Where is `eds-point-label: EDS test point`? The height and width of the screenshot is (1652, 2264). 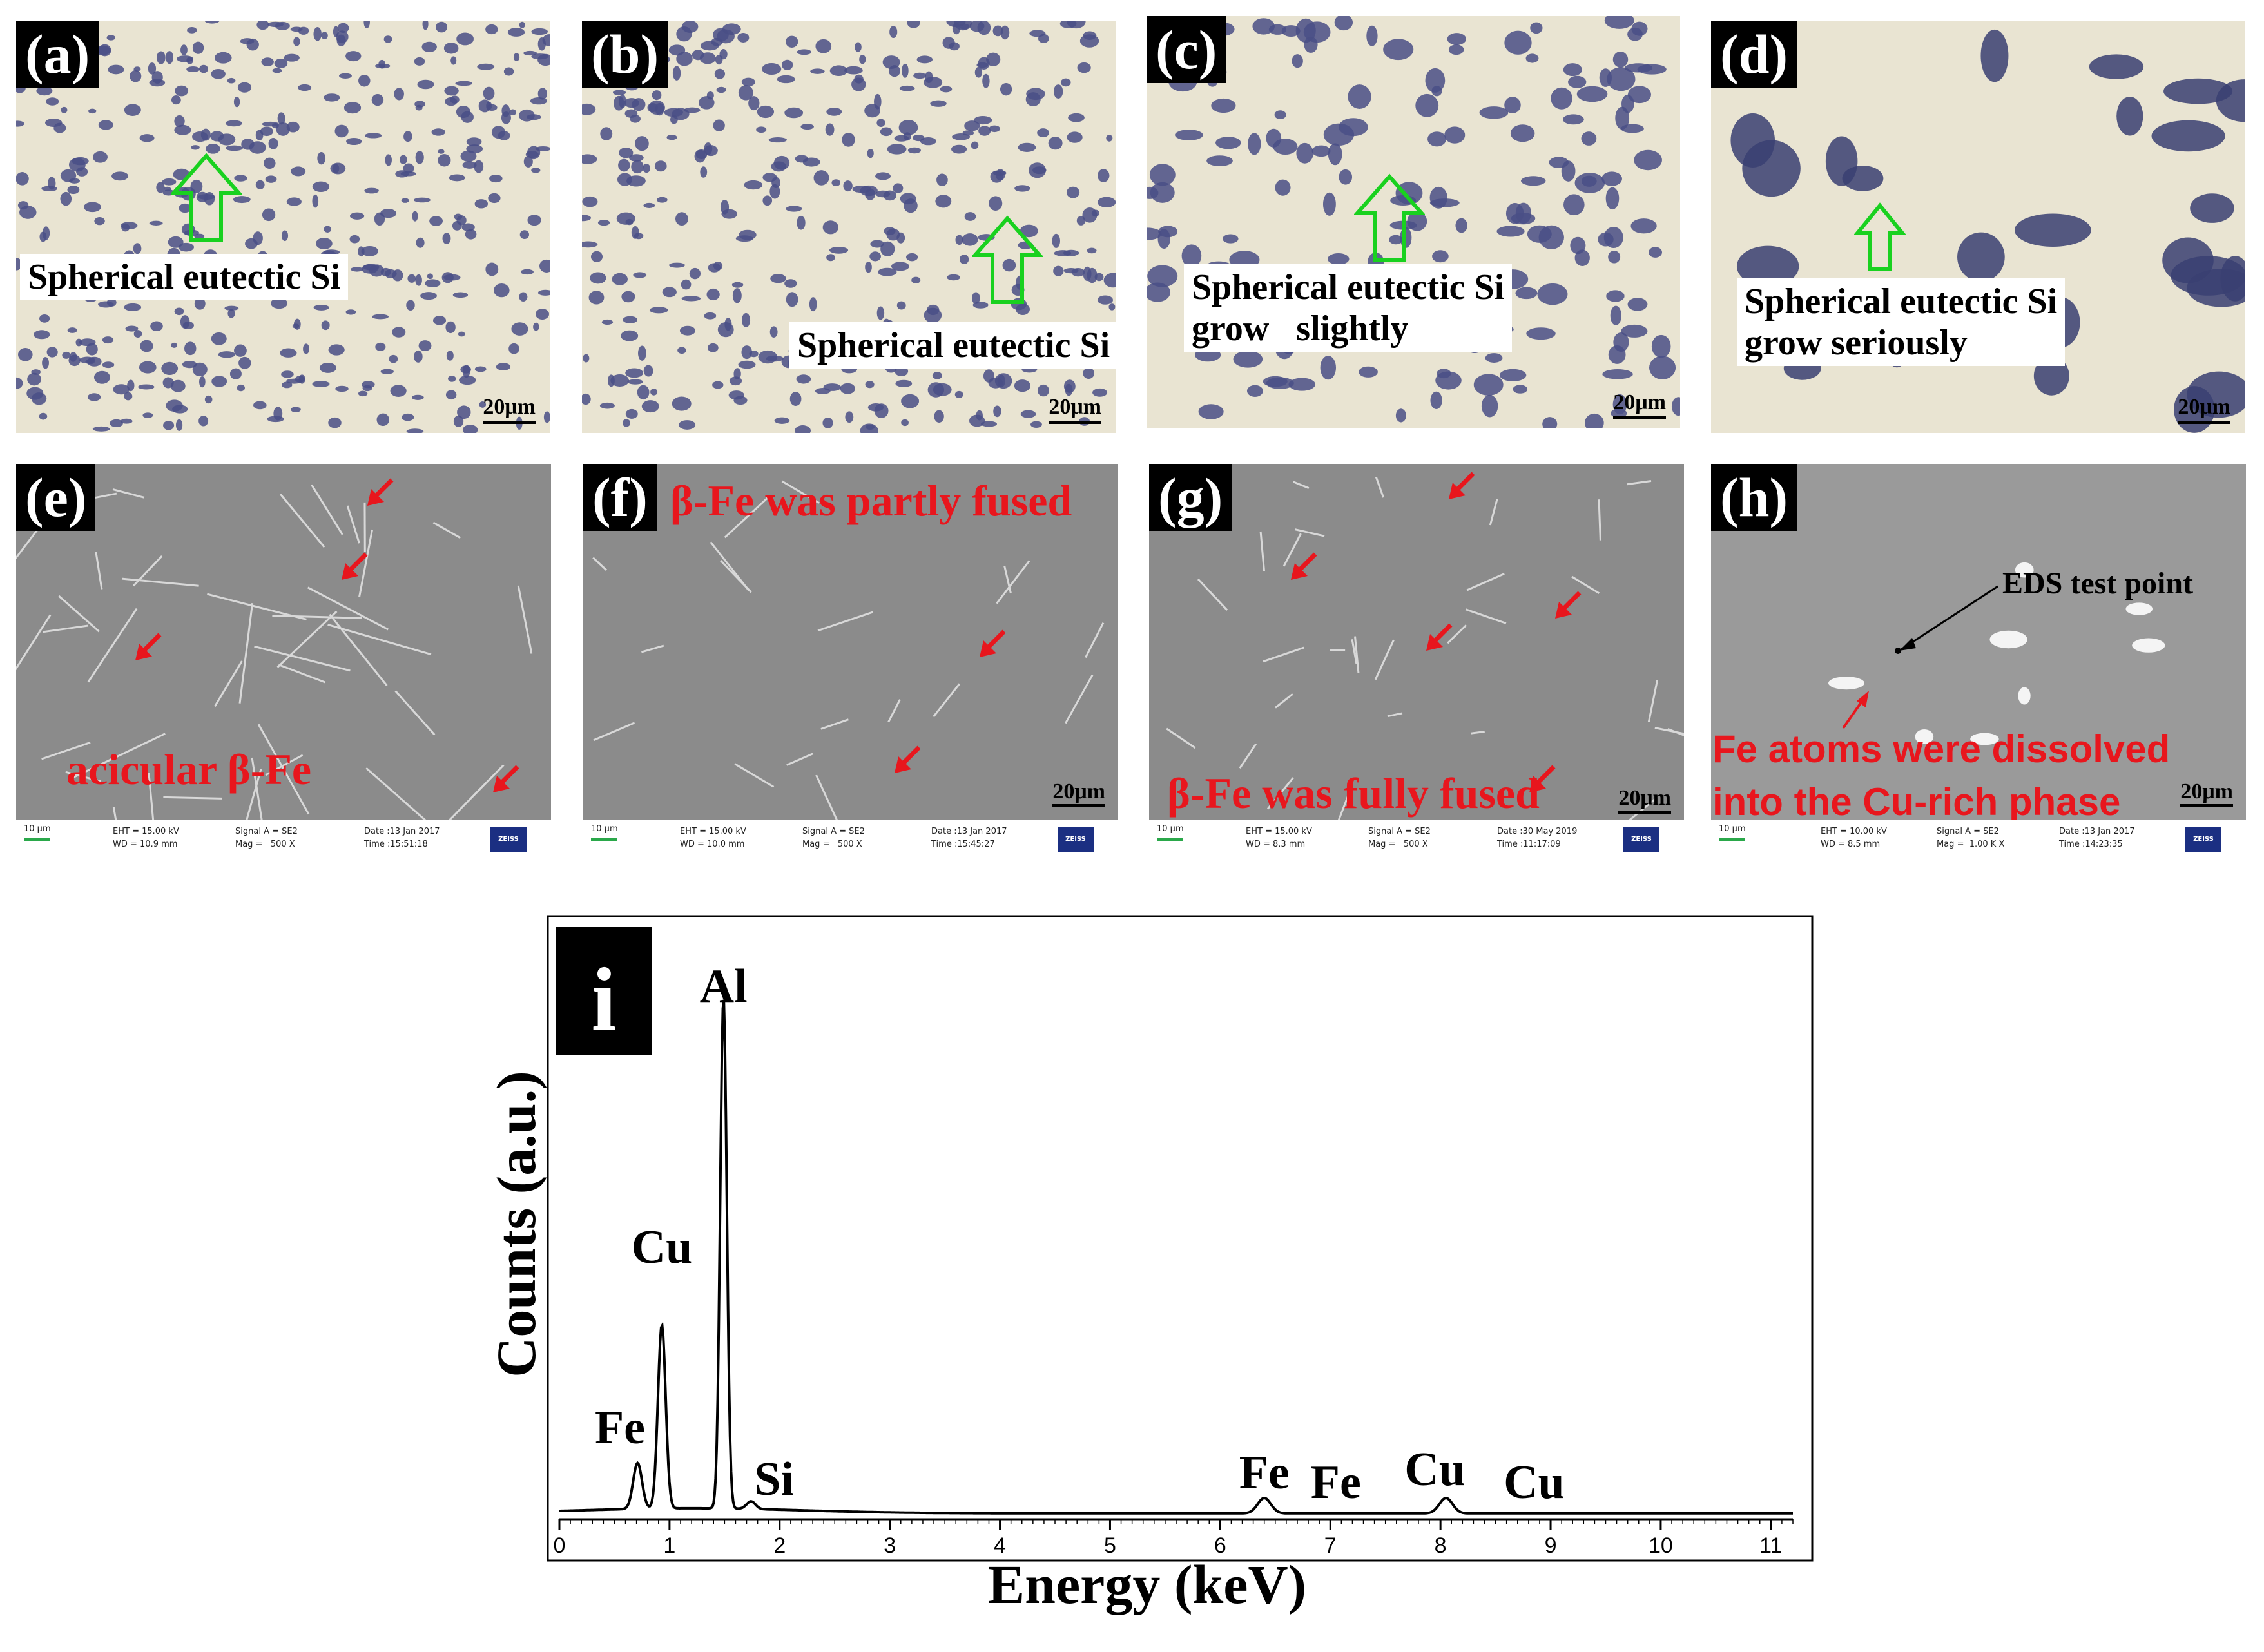 eds-point-label: EDS test point is located at coordinates (2098, 583).